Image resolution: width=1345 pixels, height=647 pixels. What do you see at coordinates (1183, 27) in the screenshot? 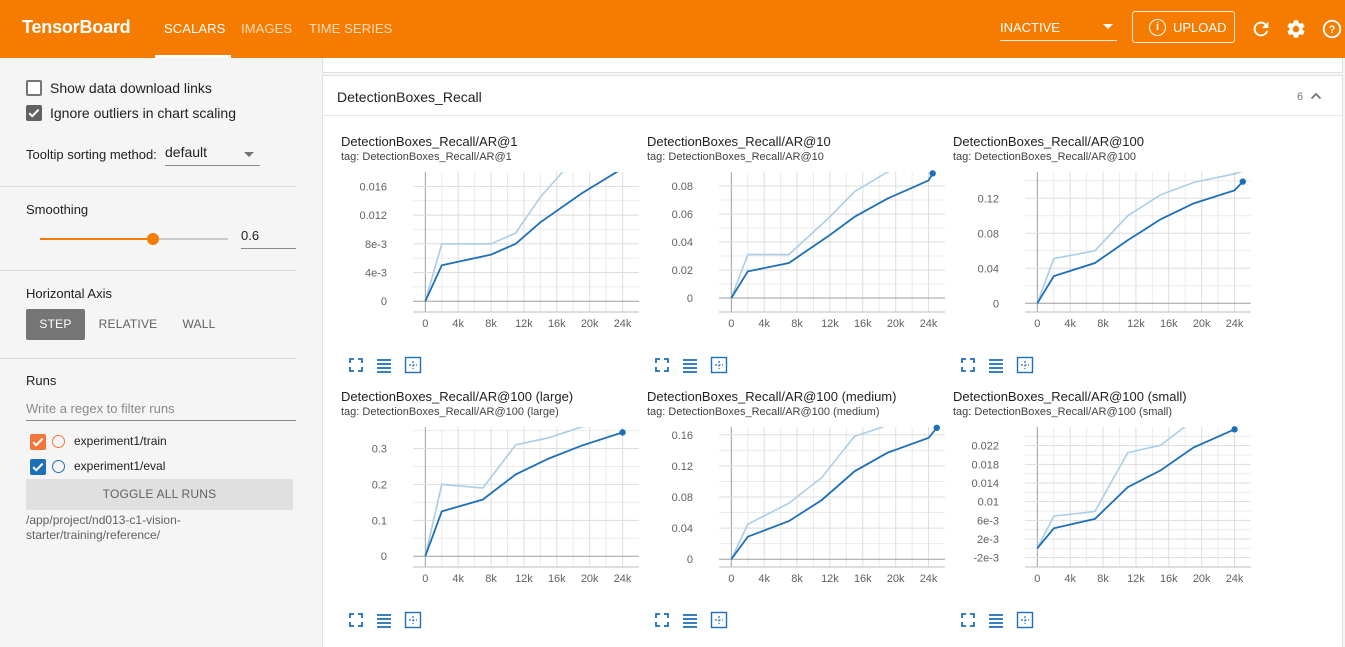
I see `upload-button: i UPLOAD` at bounding box center [1183, 27].